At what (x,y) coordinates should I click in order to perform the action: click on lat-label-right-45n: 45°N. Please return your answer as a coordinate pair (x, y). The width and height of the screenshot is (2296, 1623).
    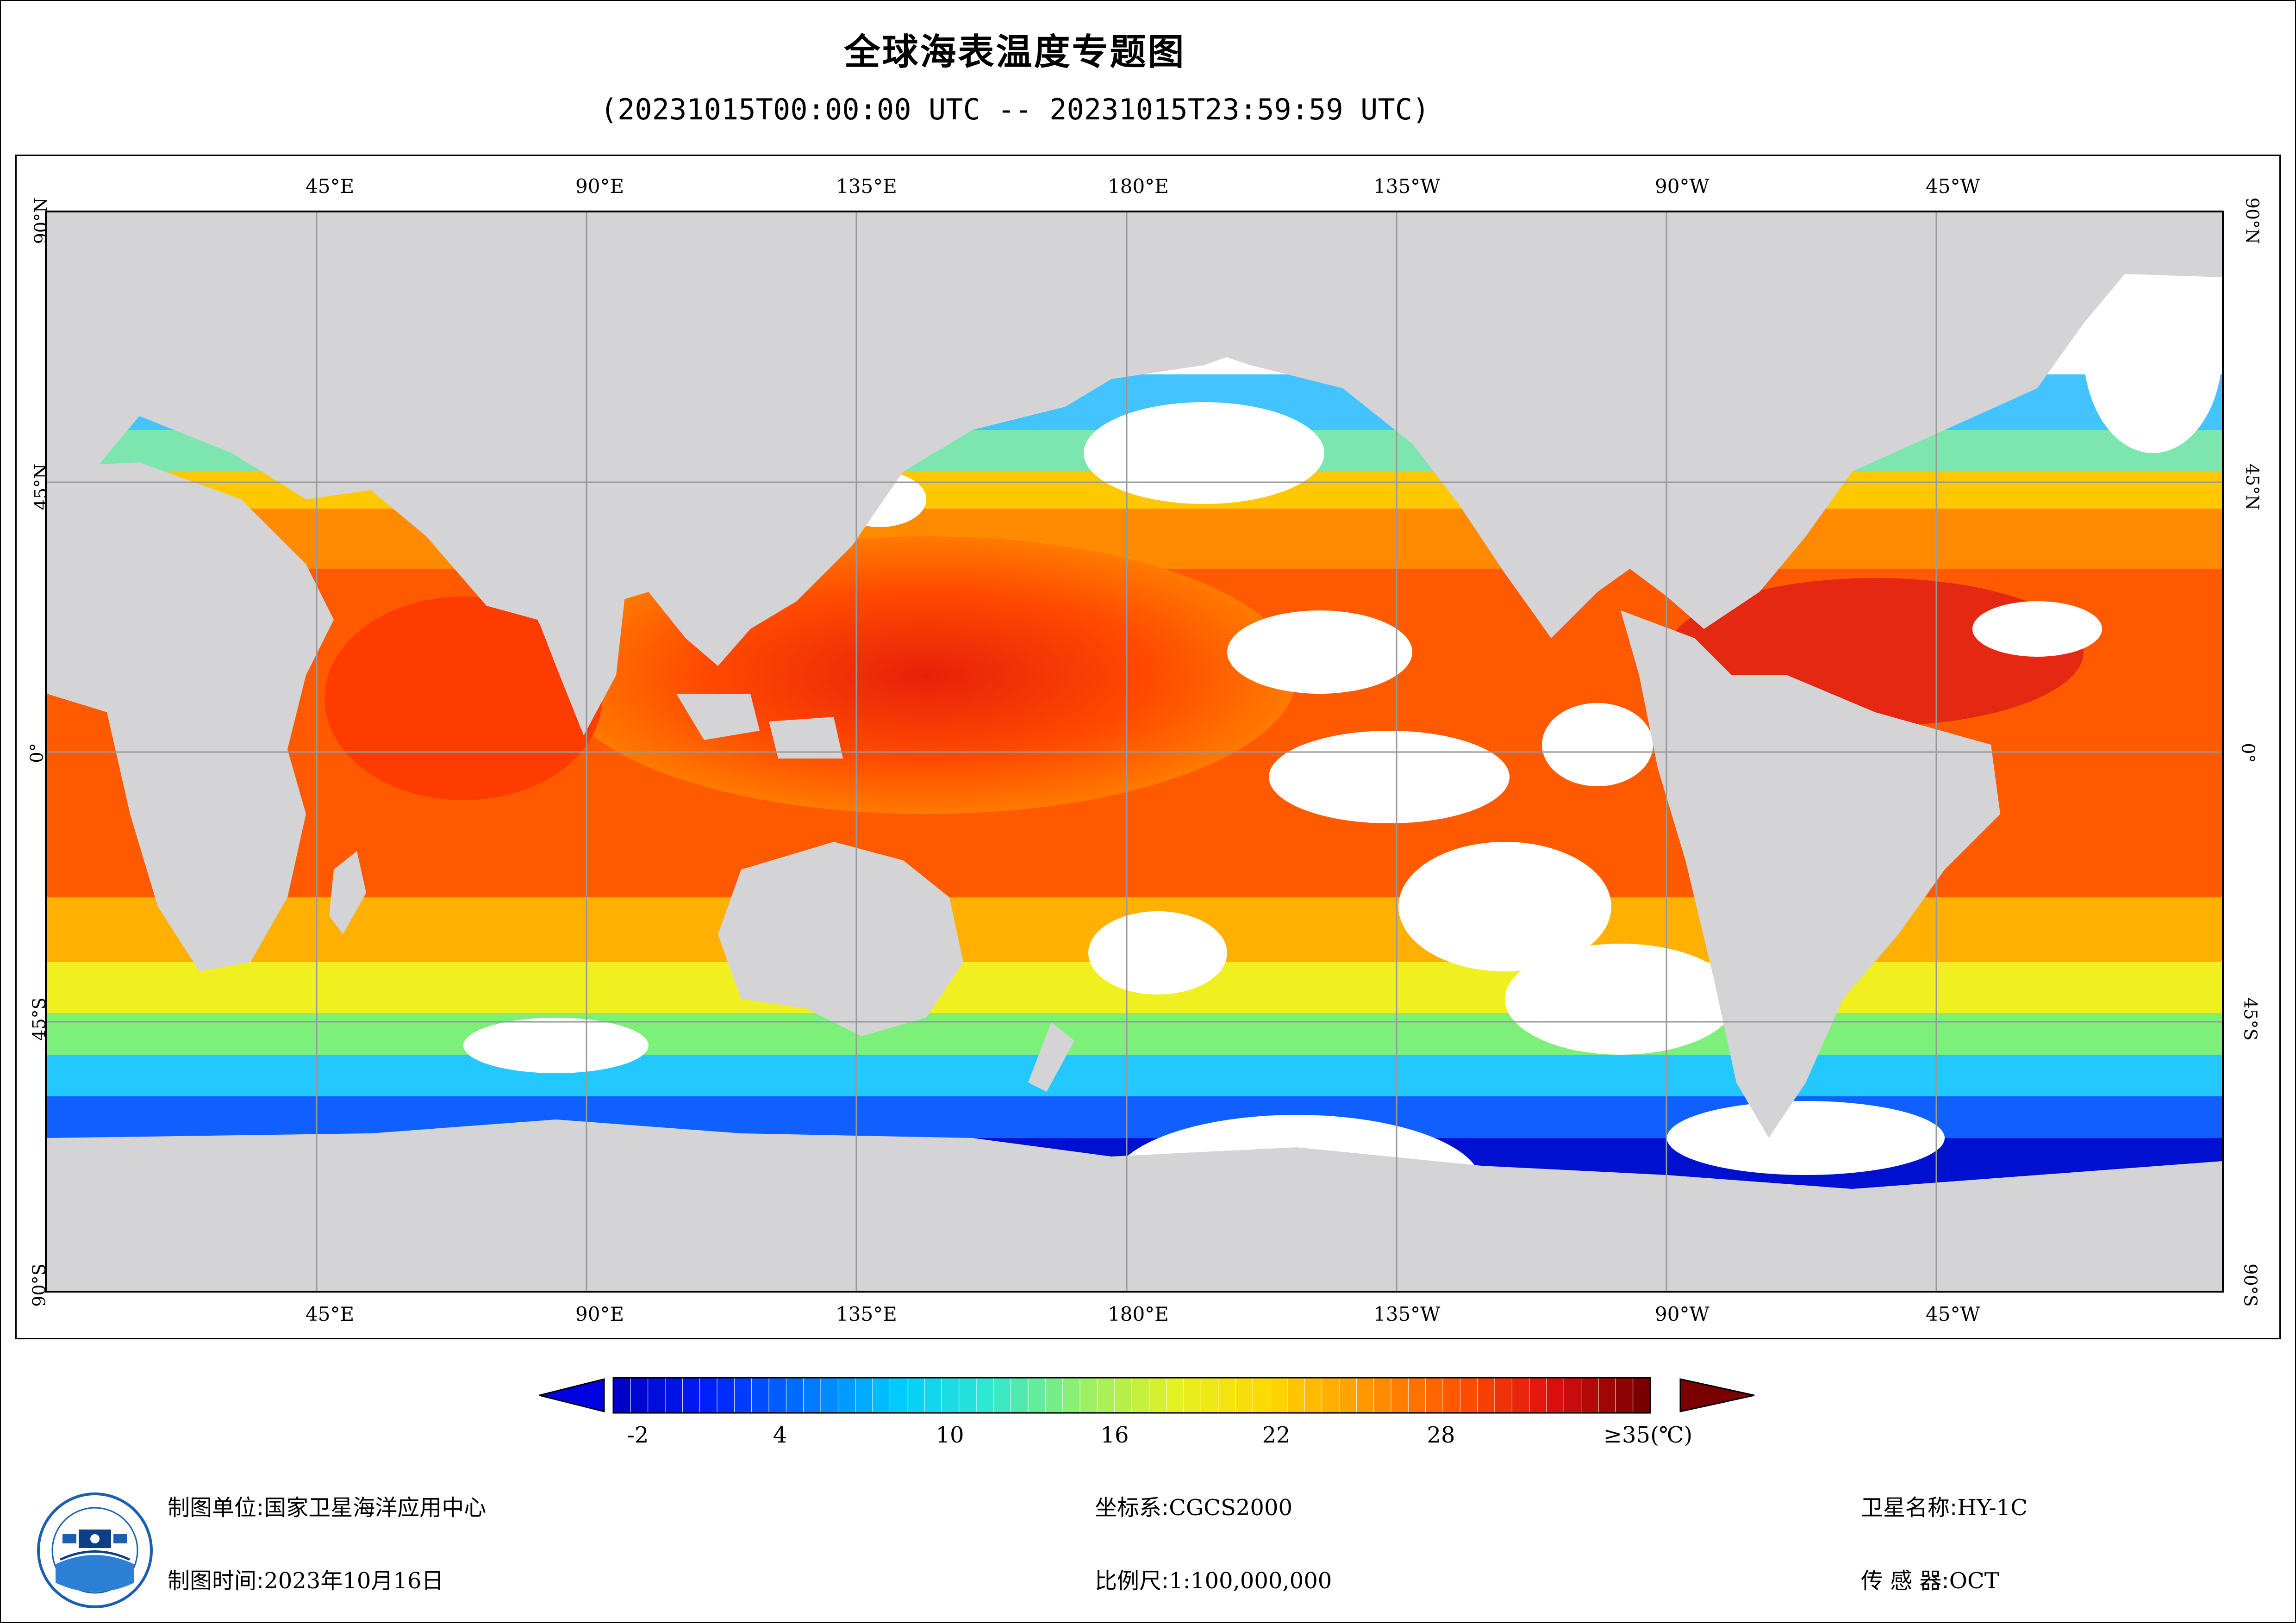
    Looking at the image, I should click on (2252, 486).